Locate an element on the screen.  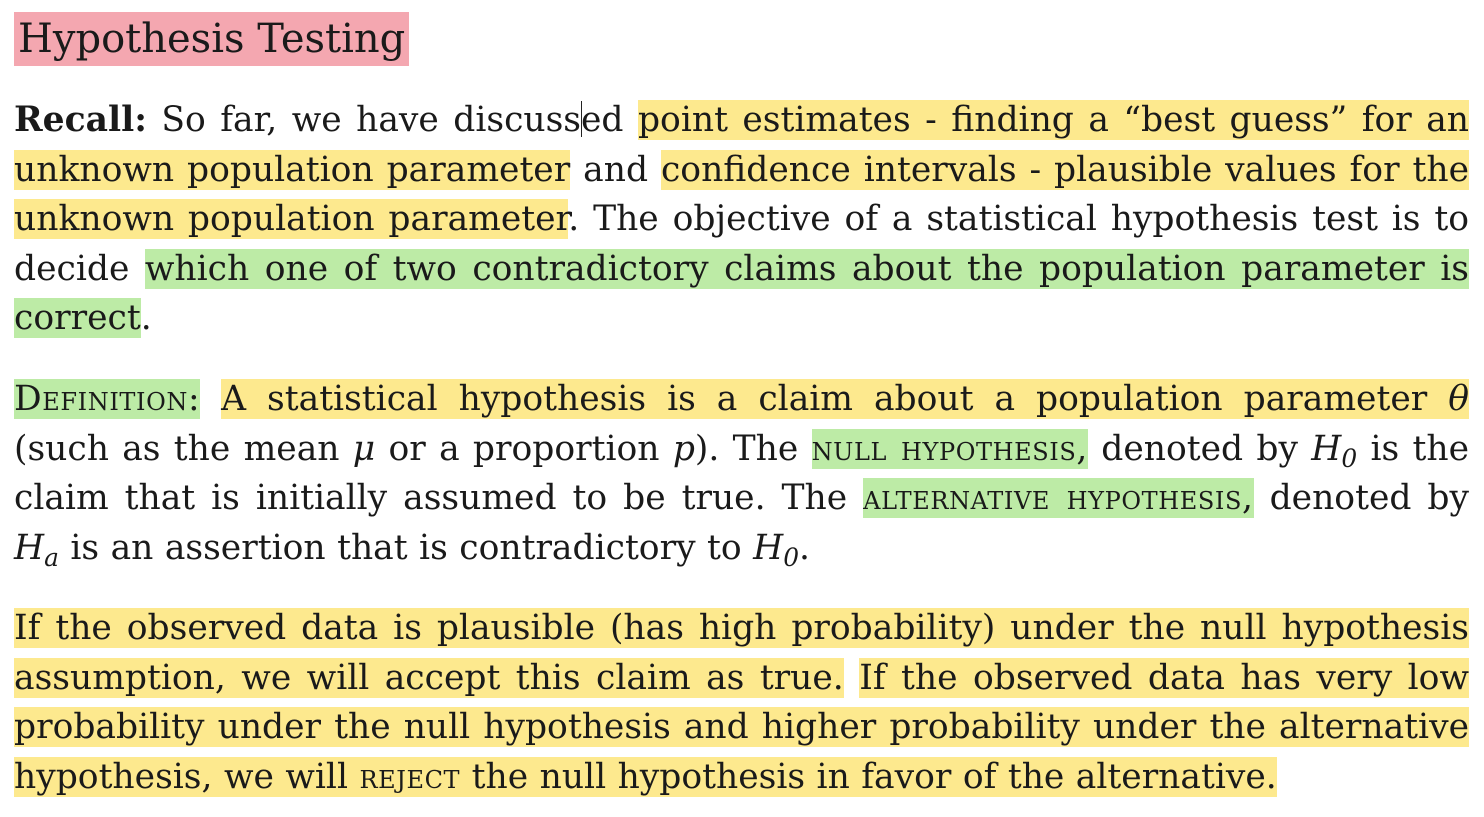
recall-text: So far, we have discuss is located at coordinates (371, 120).